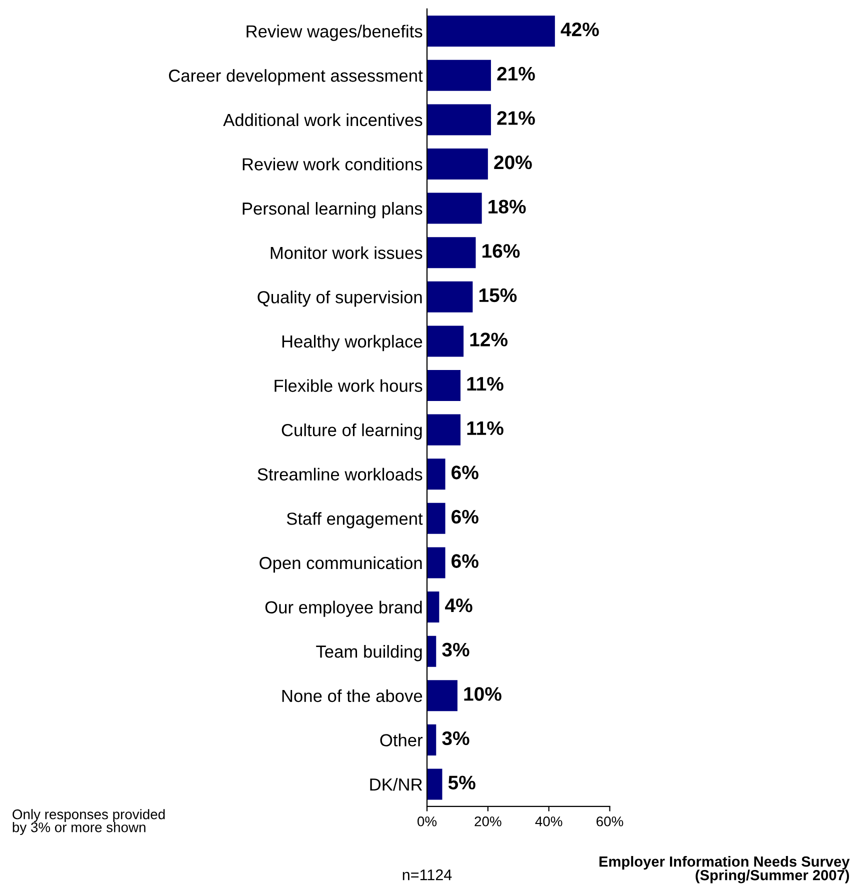  Describe the element at coordinates (354, 520) in the screenshot. I see `y-tick-label: Staff engagement` at that location.